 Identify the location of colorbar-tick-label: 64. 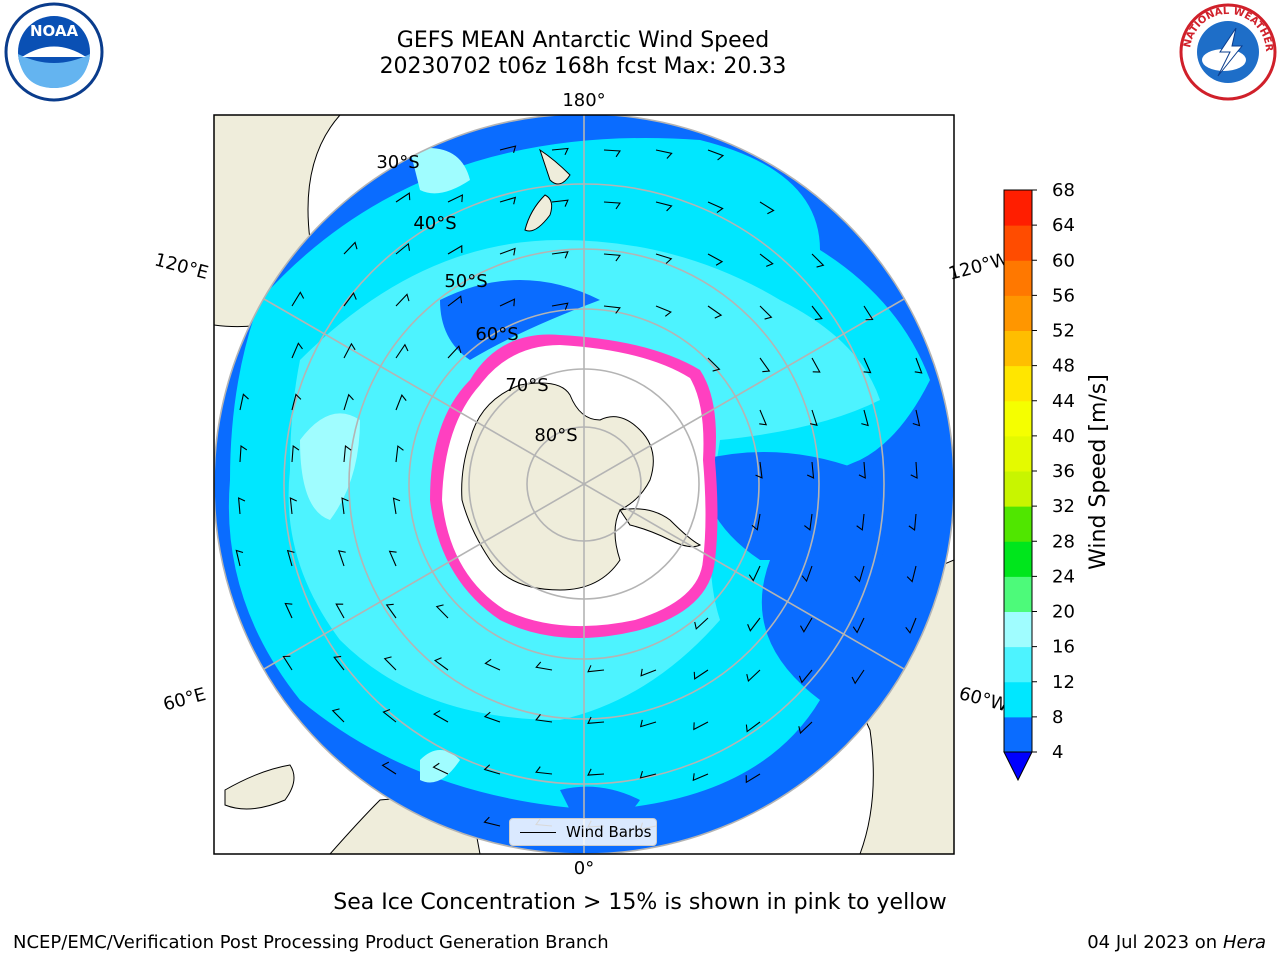
(1063, 225).